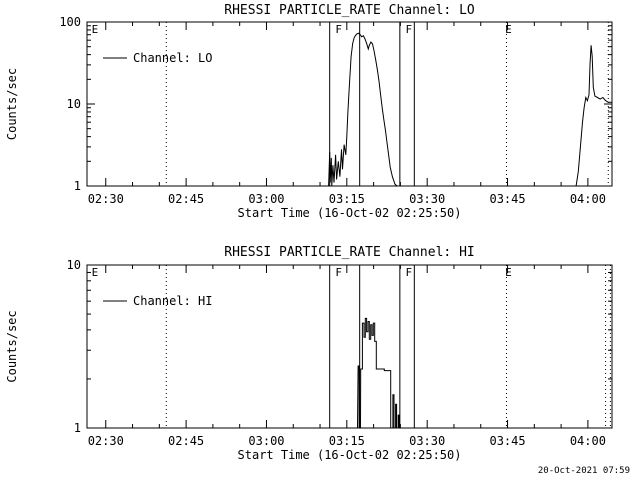 The width and height of the screenshot is (640, 480). What do you see at coordinates (172, 58) in the screenshot?
I see `legend-label: Channel: LO` at bounding box center [172, 58].